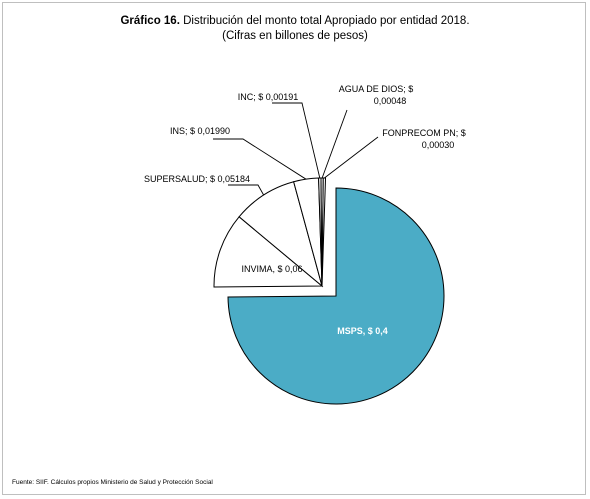 Image resolution: width=590 pixels, height=499 pixels. Describe the element at coordinates (150, 21) in the screenshot. I see `chart-title-prefix: Gráfico 16.` at that location.